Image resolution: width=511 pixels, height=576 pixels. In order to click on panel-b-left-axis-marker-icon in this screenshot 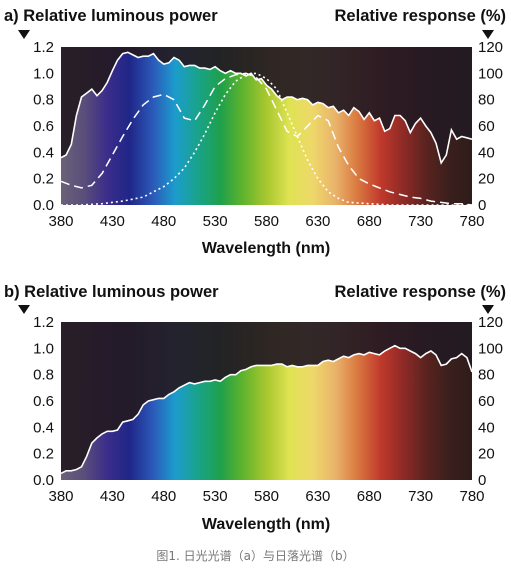, I will do `click(24, 309)`.